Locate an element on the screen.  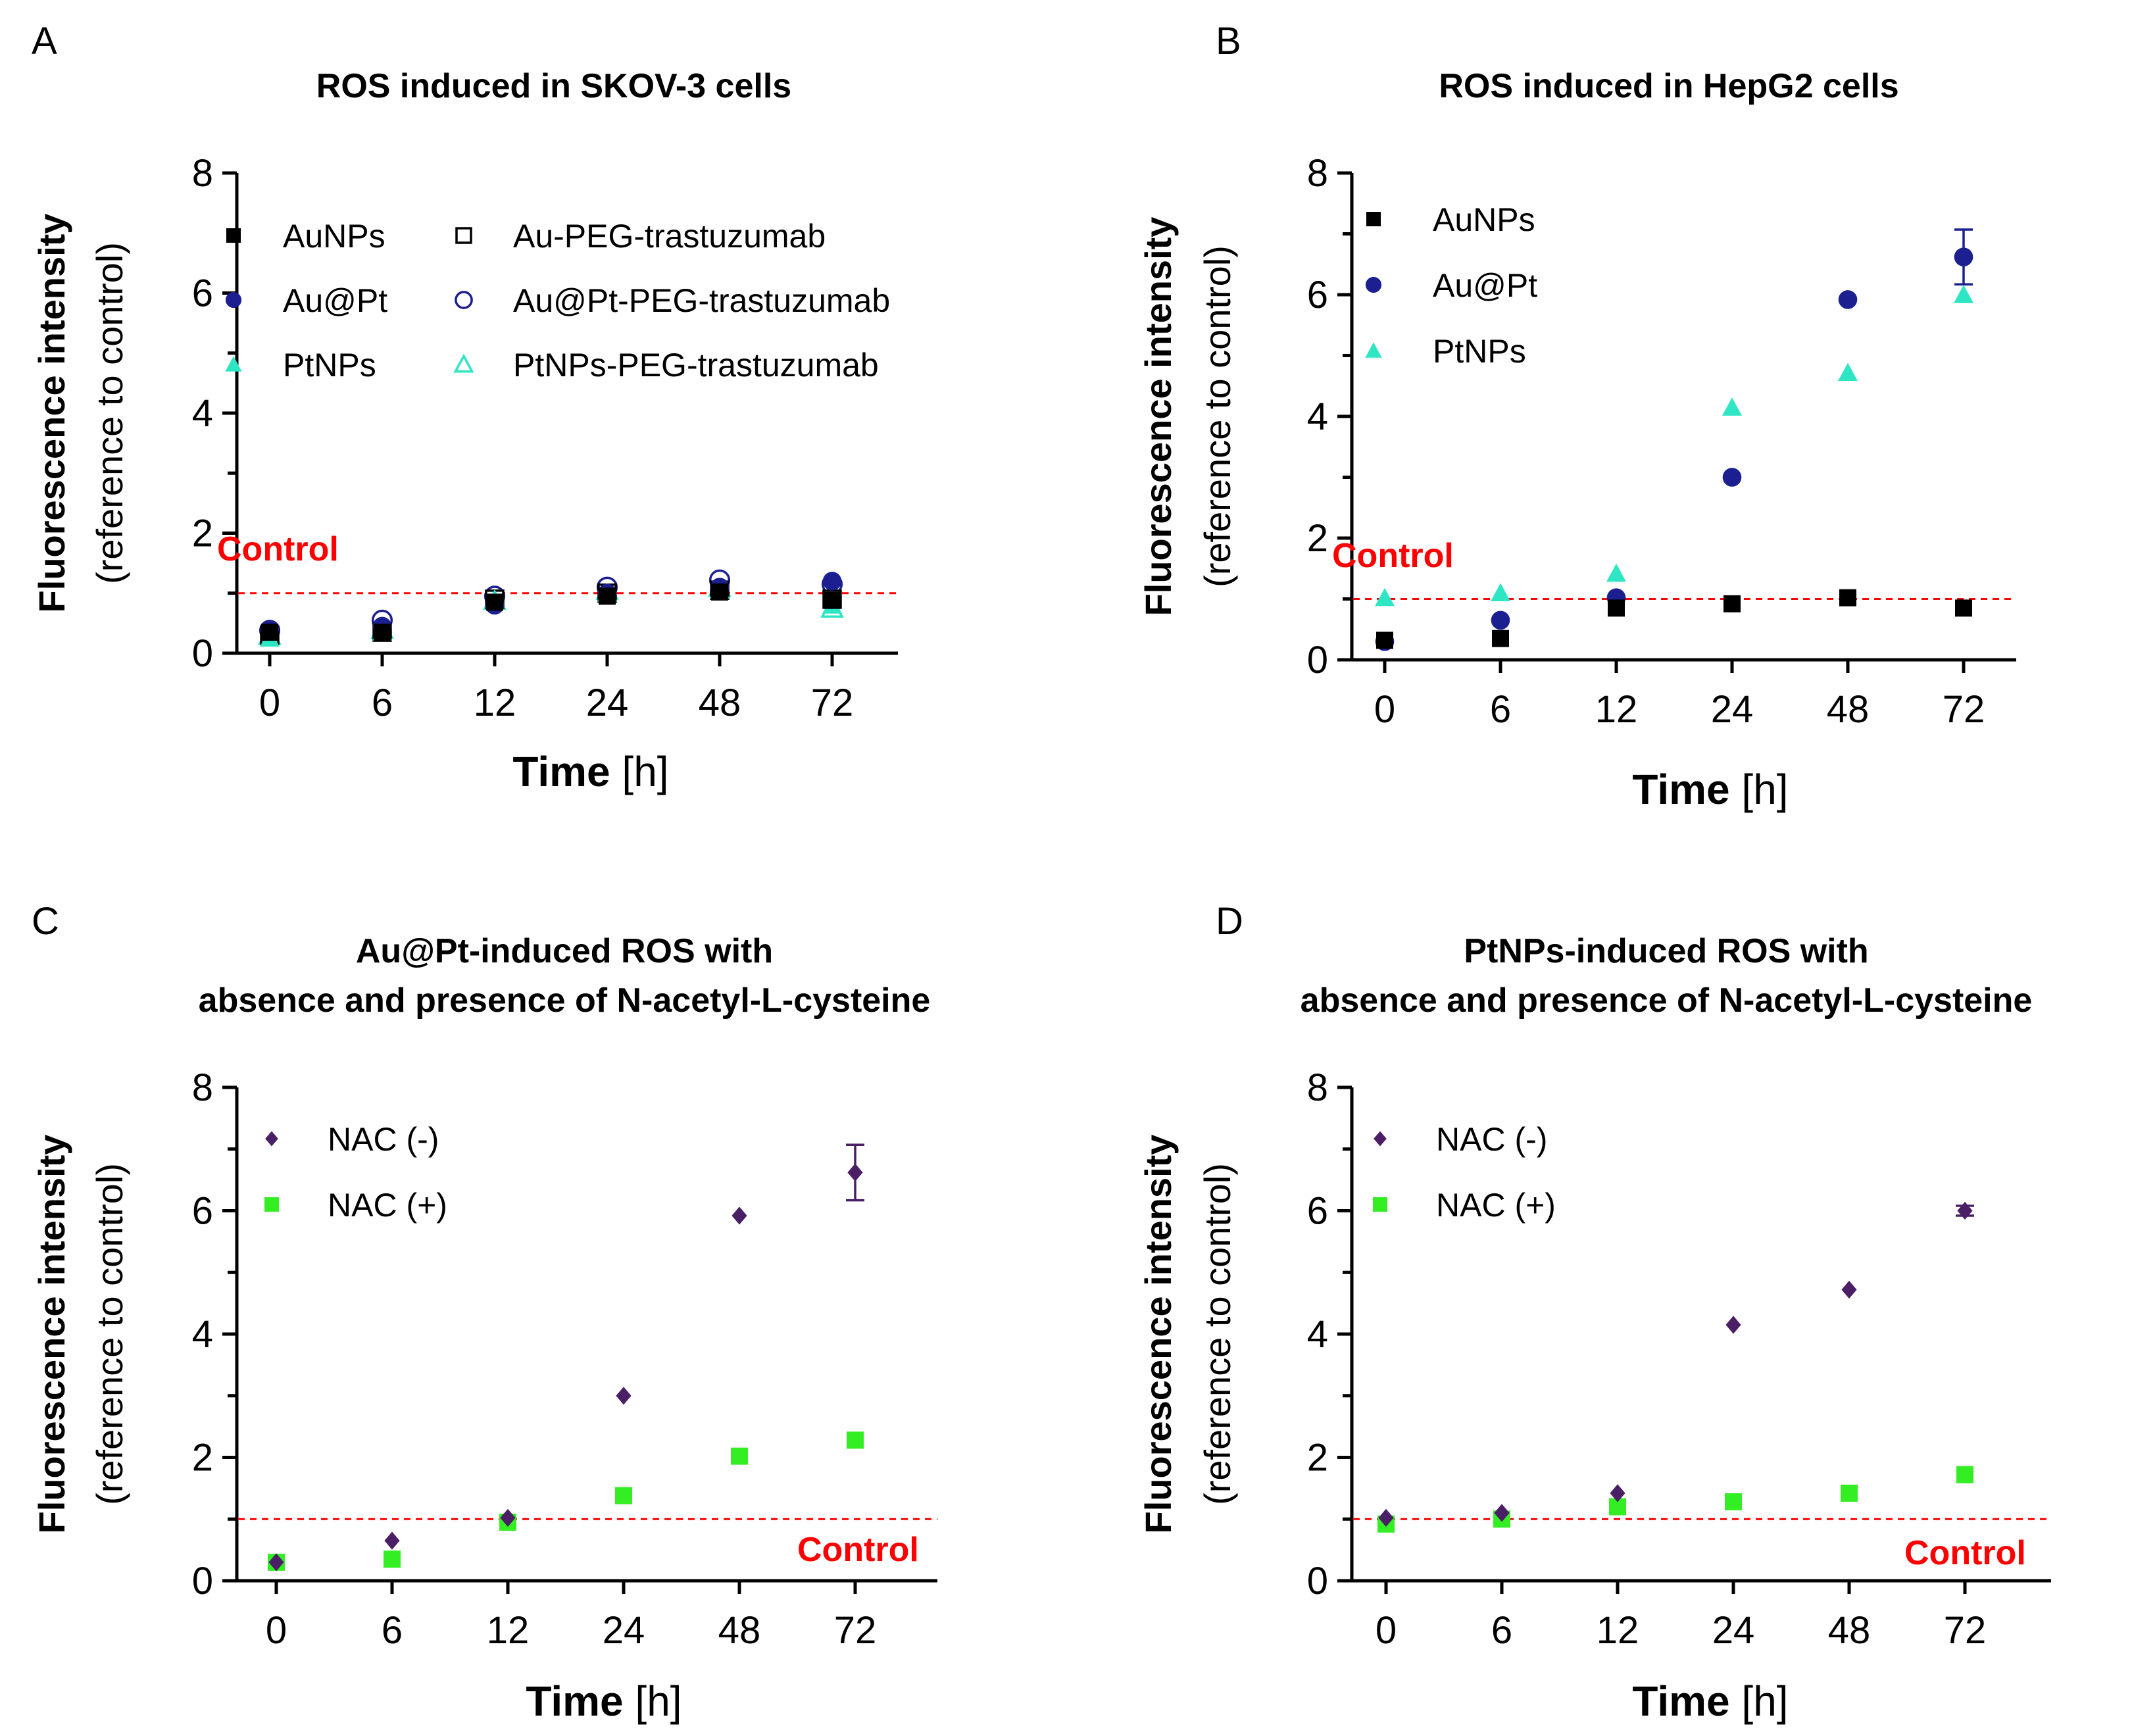
chart-title: PtNPs-induced ROS with is located at coordinates (1666, 951).